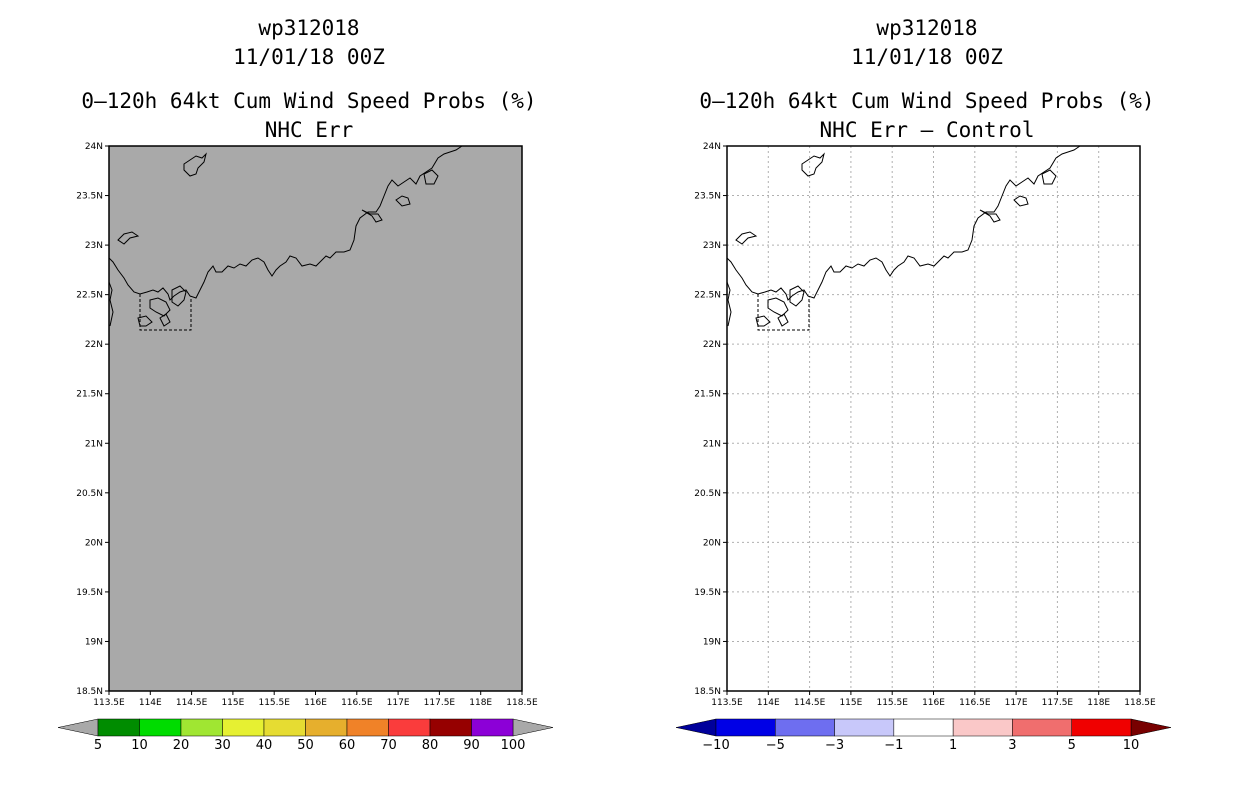 The height and width of the screenshot is (800, 1236). I want to click on y-tick-label: 19.5N, so click(89, 593).